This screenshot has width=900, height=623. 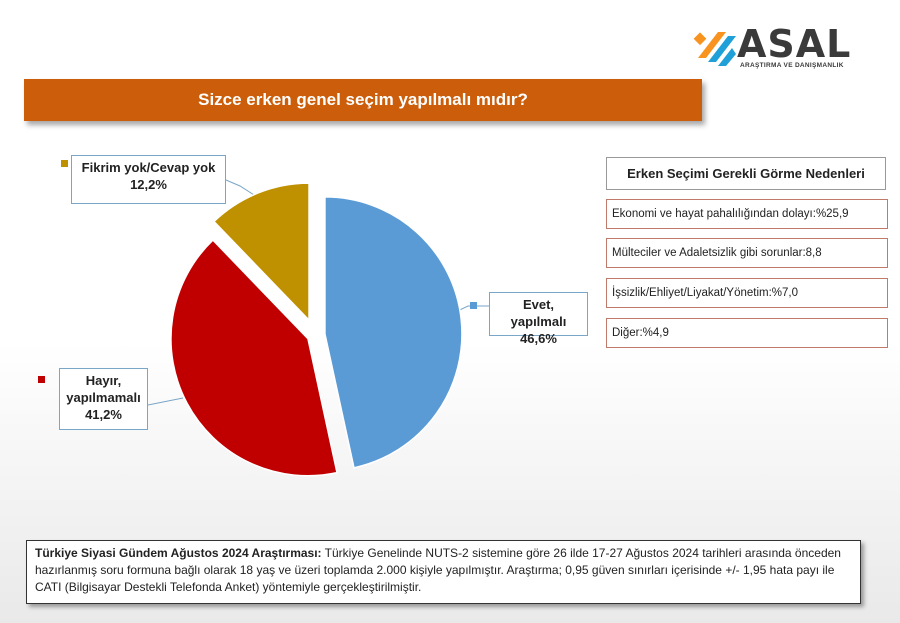 What do you see at coordinates (747, 333) in the screenshot?
I see `reason-item: Diğer:%4,9` at bounding box center [747, 333].